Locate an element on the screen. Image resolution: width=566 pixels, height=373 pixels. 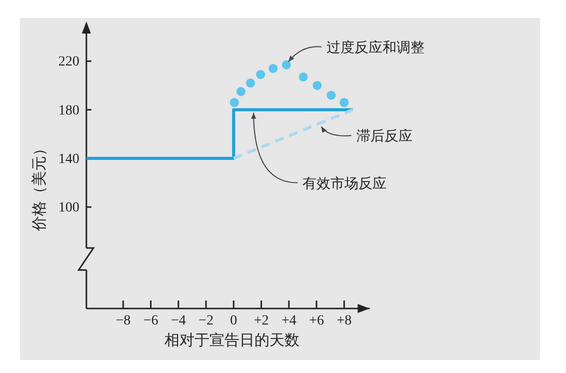
x-tick-label: +6 is located at coordinates (316, 320).